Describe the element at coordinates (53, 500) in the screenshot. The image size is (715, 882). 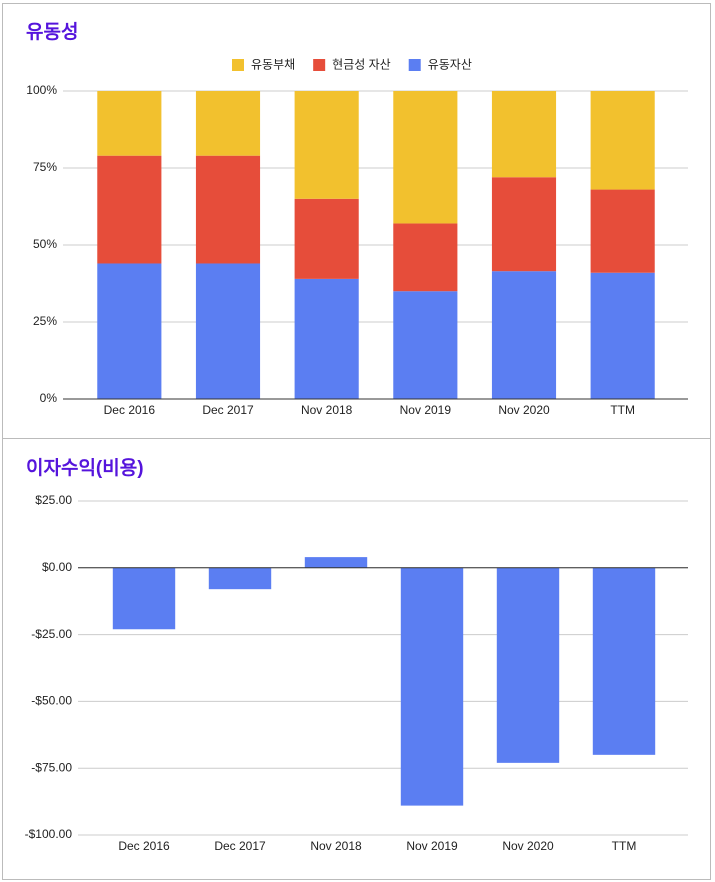
I see `y-tick-label: $25.00` at that location.